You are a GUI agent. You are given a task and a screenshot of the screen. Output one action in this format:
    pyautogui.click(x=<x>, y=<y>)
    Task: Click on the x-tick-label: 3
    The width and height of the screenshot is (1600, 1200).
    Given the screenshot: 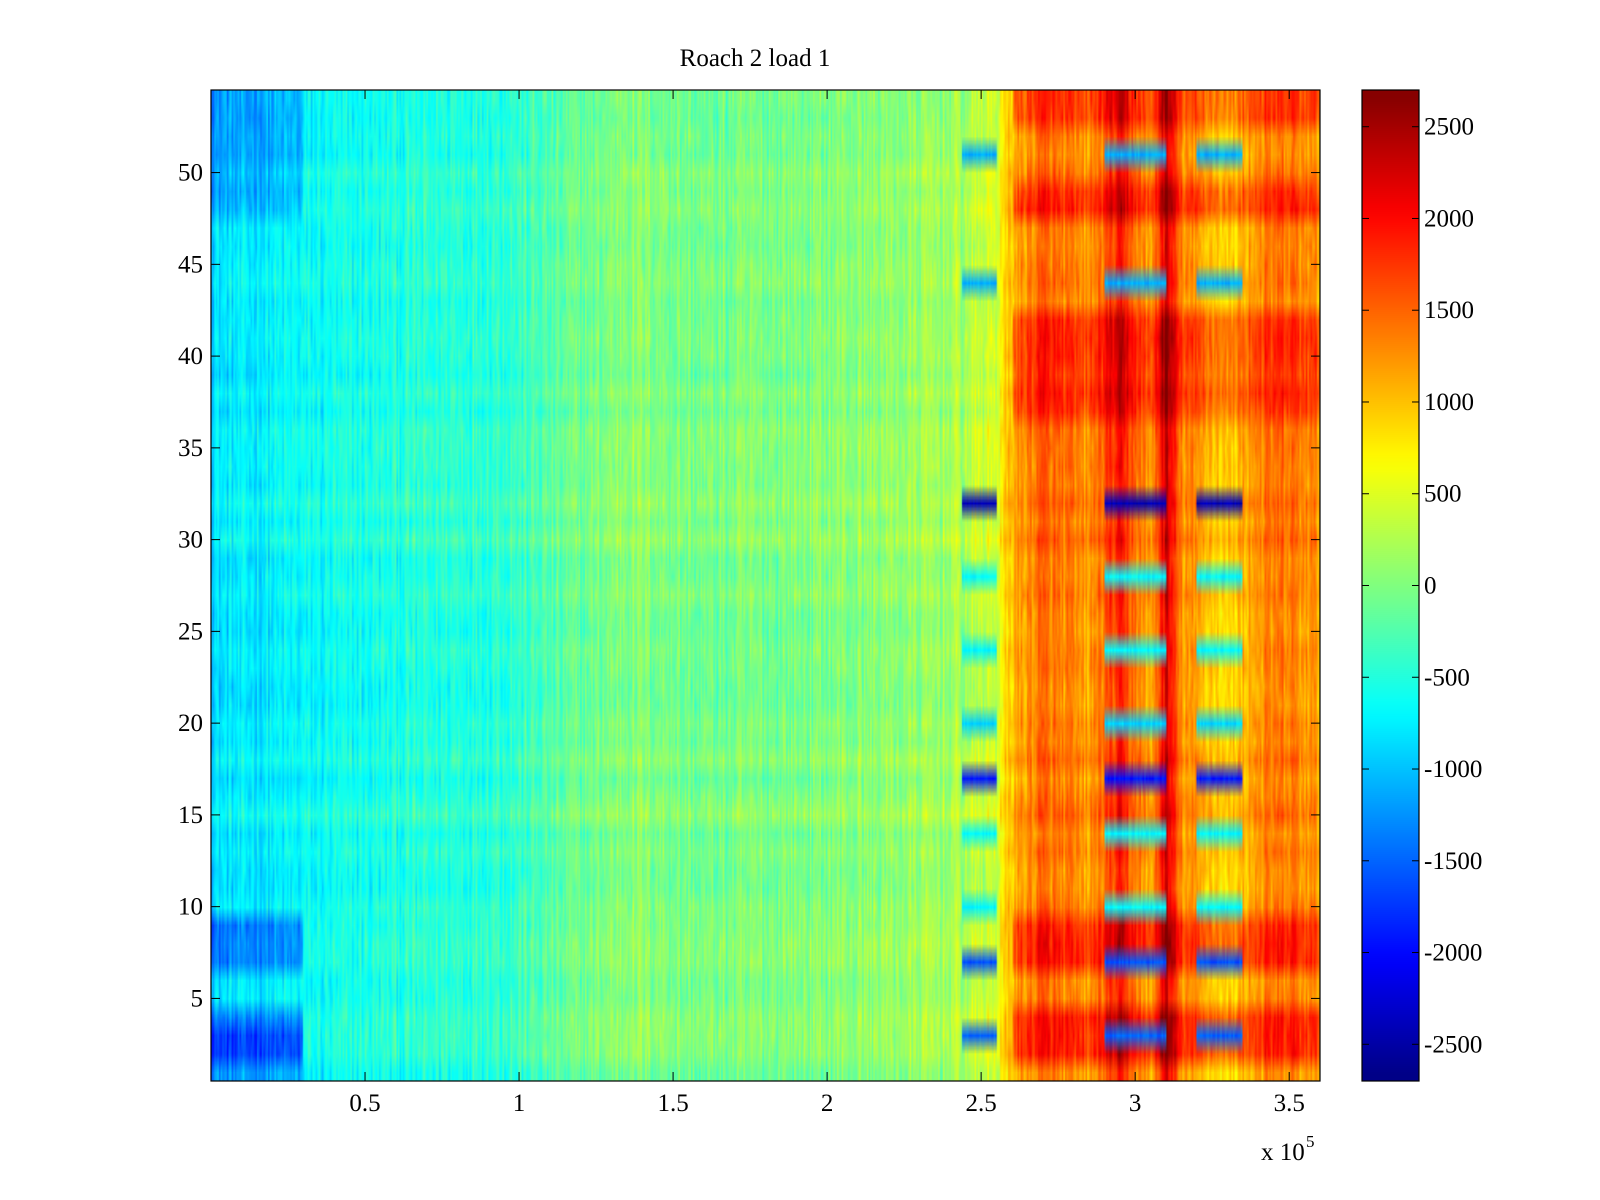 What is the action you would take?
    pyautogui.click(x=1135, y=1103)
    